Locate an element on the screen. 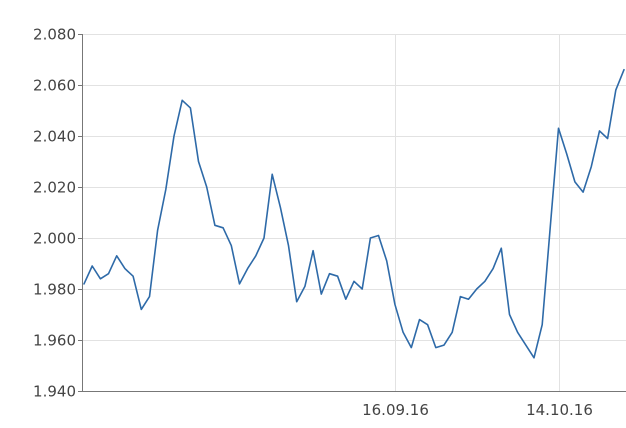  y-tick-label: 2.020 is located at coordinates (54, 188).